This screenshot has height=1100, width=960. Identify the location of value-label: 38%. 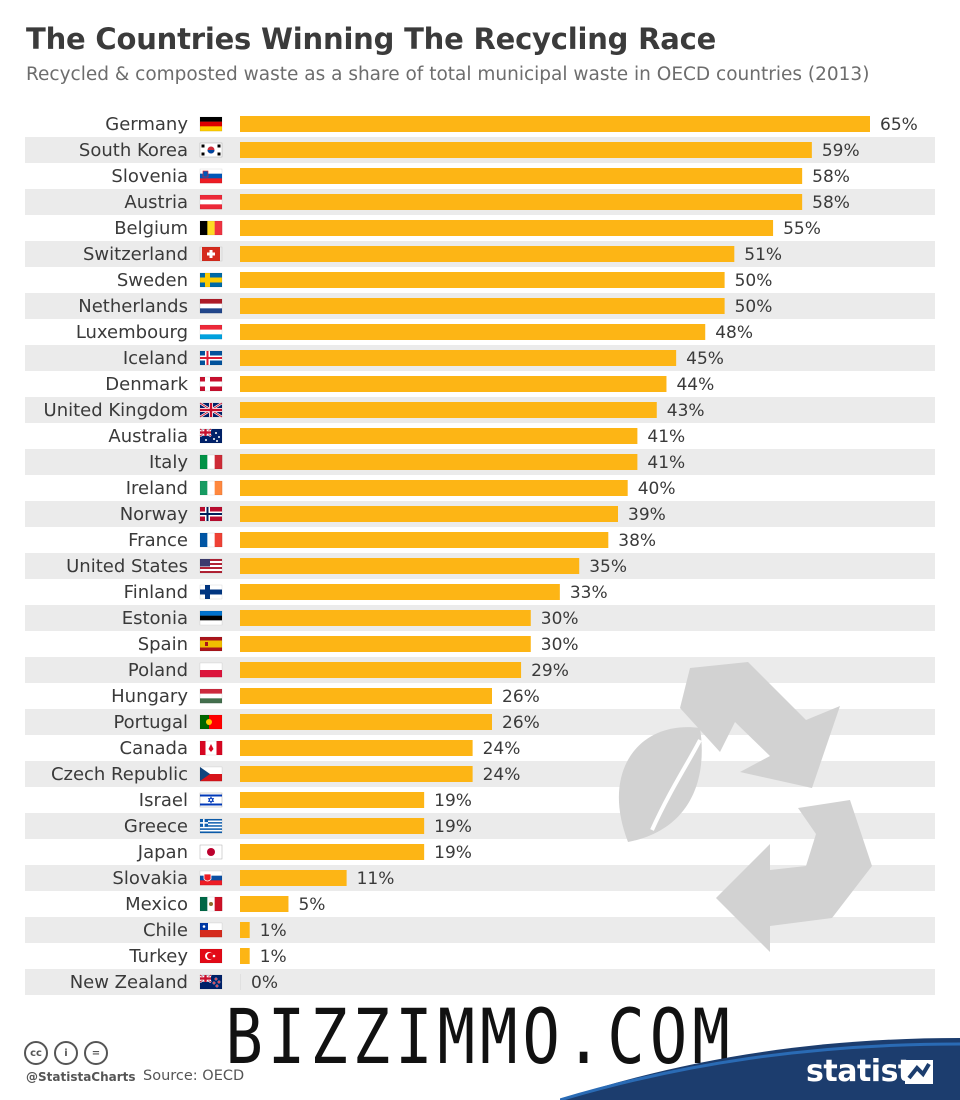
(637, 541).